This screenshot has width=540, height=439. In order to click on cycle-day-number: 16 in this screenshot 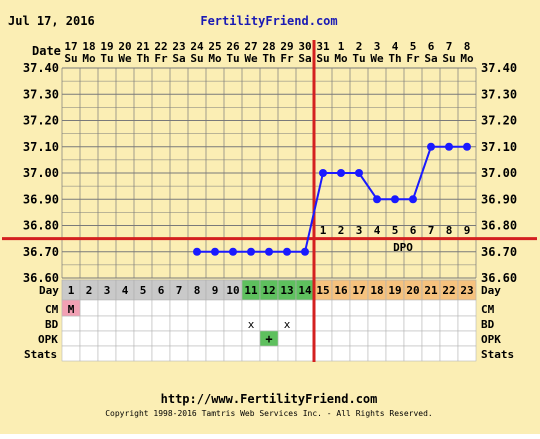, I will do `click(341, 290)`.